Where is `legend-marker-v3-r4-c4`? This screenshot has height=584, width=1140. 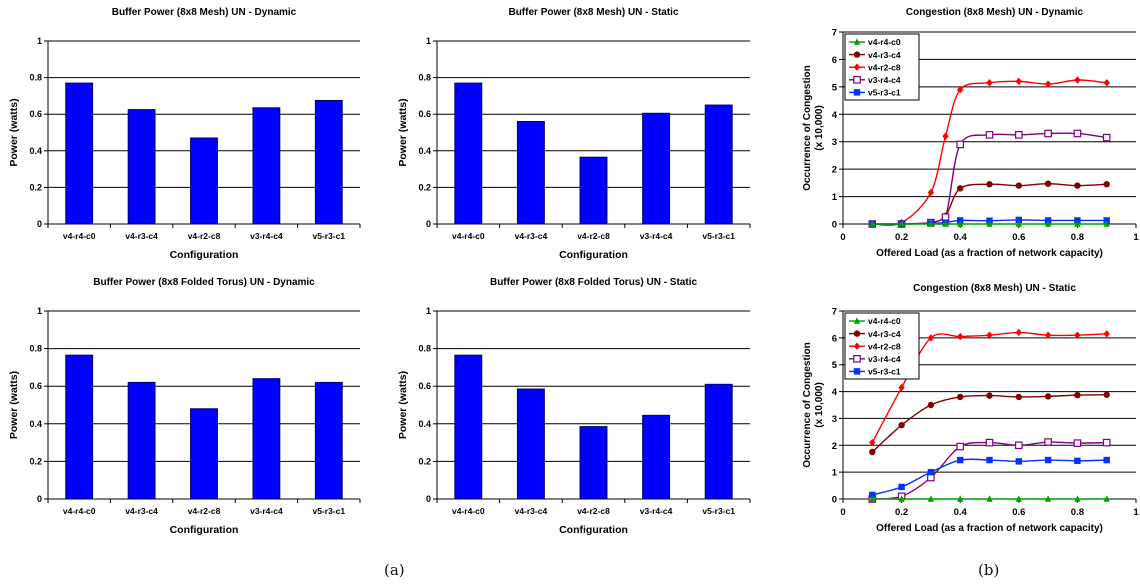 legend-marker-v3-r4-c4 is located at coordinates (857, 359).